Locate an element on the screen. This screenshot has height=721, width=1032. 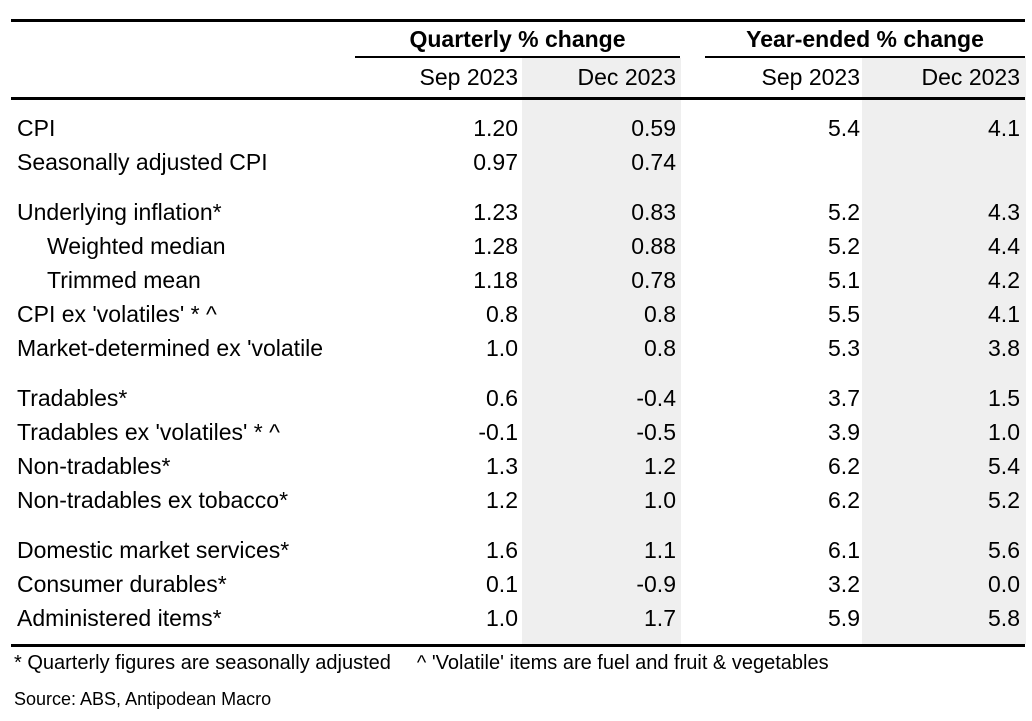
cell-year-ended-sep-2023: 6.2 is located at coordinates (844, 465).